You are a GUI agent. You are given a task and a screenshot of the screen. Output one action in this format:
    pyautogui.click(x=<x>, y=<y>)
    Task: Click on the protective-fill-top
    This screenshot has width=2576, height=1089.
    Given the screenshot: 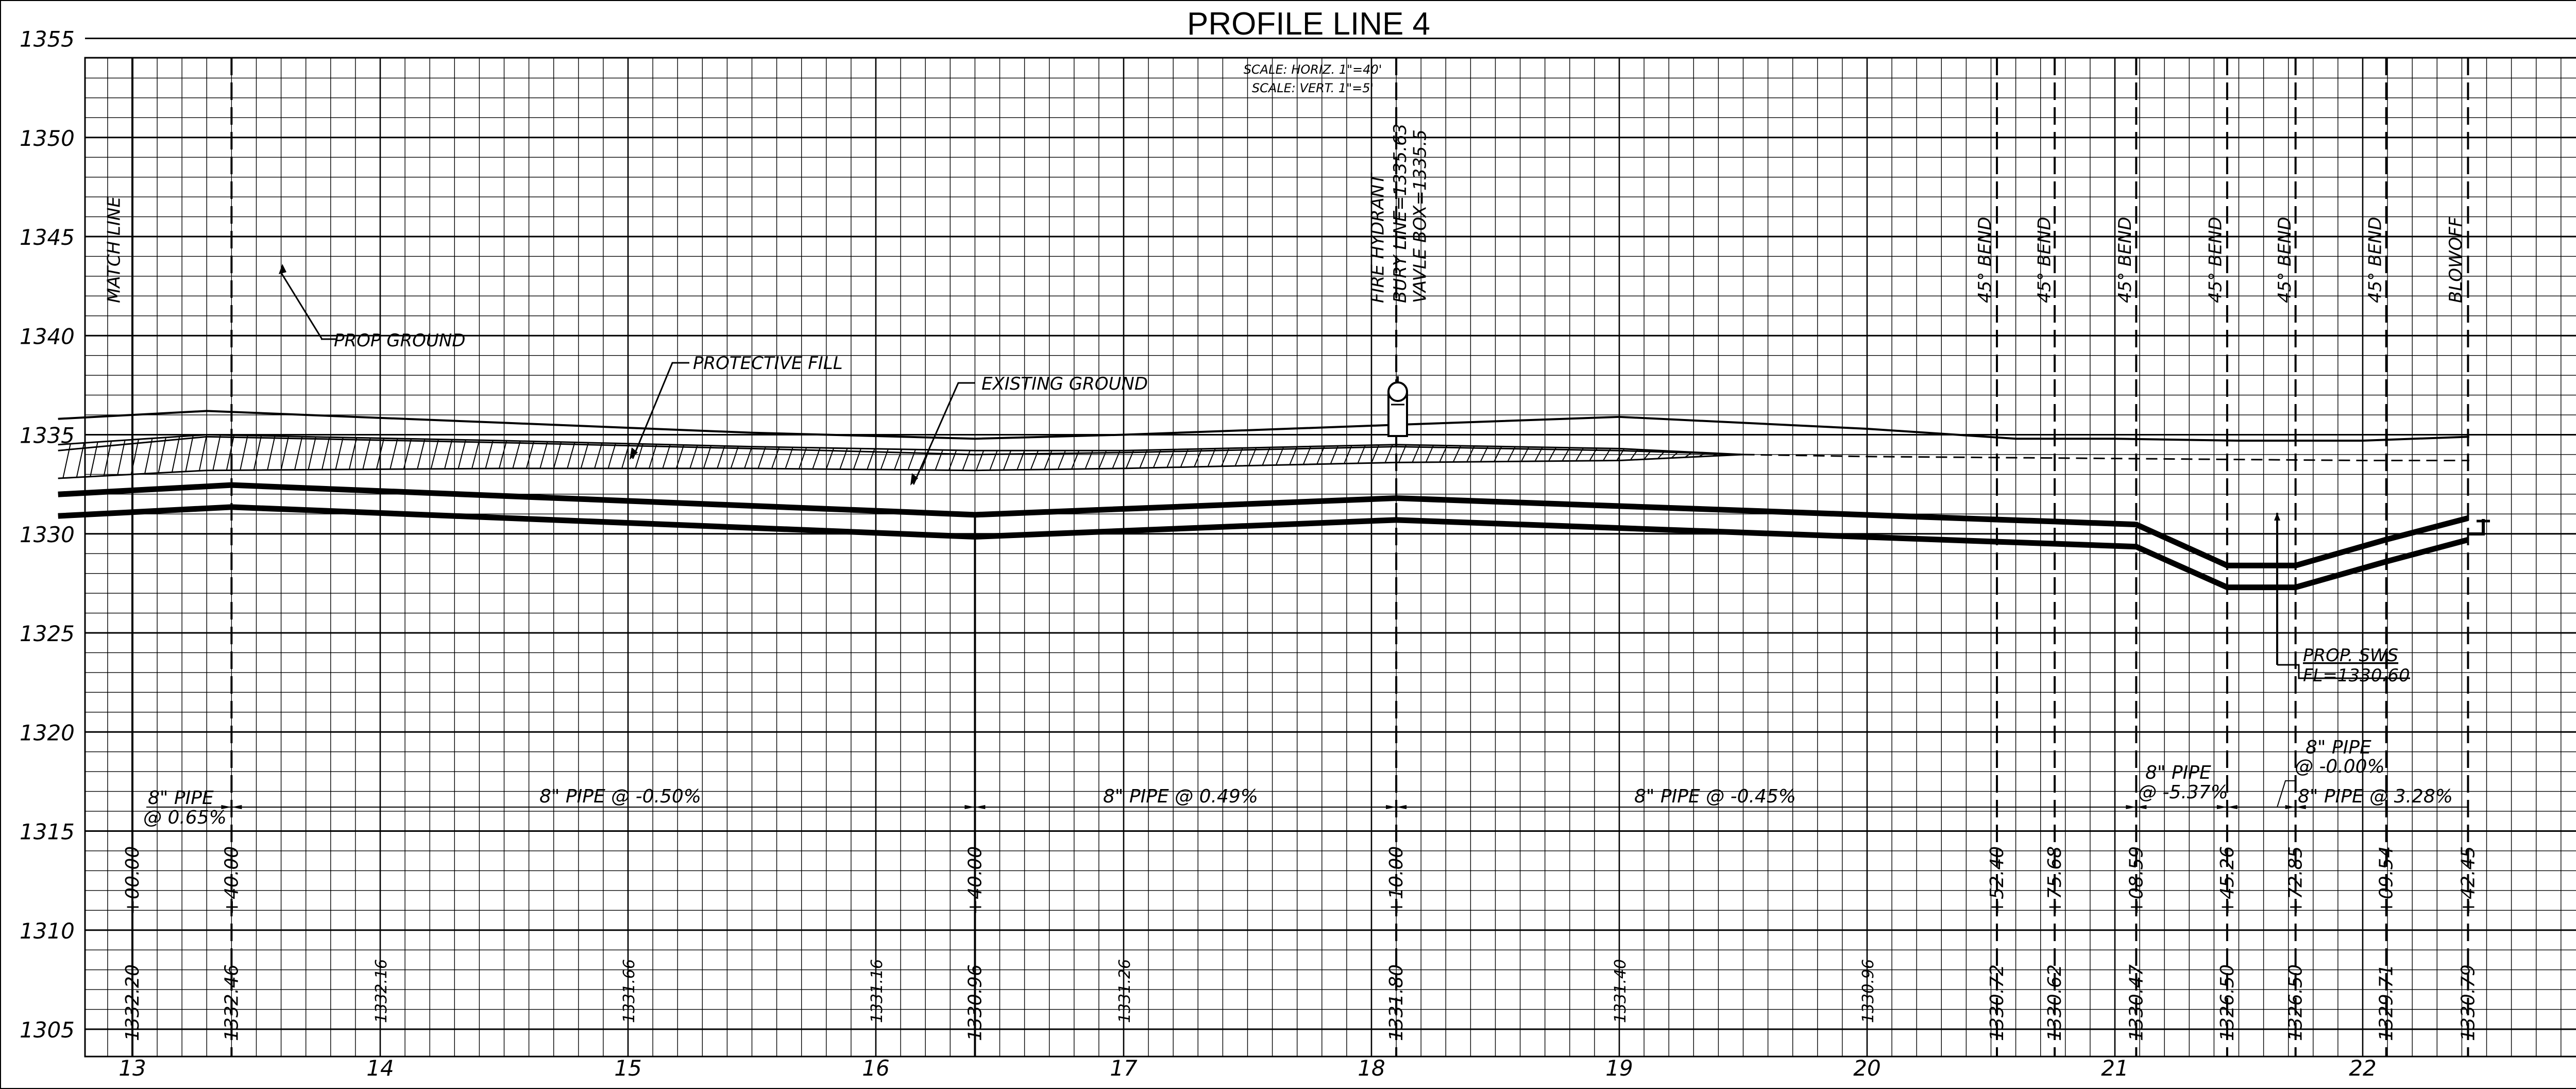 What is the action you would take?
    pyautogui.click(x=900, y=456)
    